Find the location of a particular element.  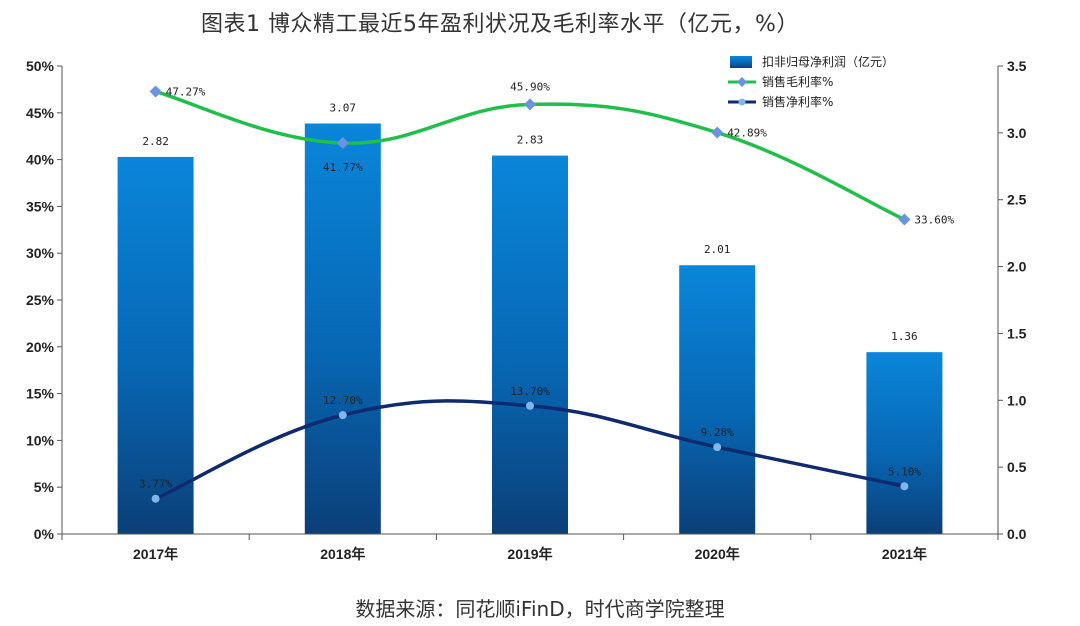

left-tick-label: 20% is located at coordinates (40, 347).